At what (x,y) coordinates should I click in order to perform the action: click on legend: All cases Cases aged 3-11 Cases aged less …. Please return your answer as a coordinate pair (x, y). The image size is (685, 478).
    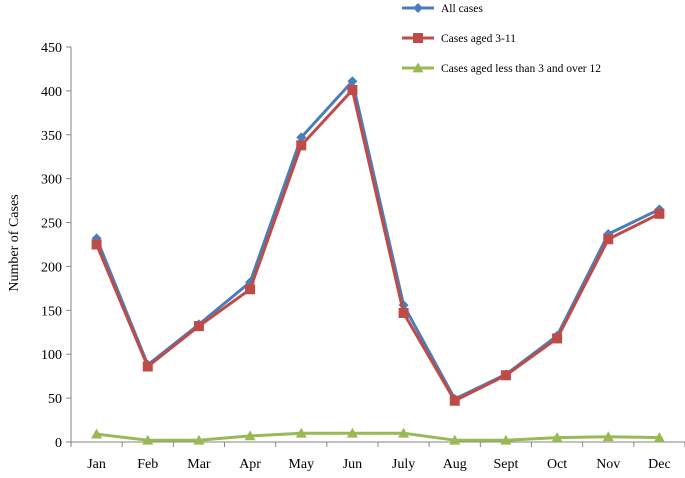
    Looking at the image, I should click on (501, 39).